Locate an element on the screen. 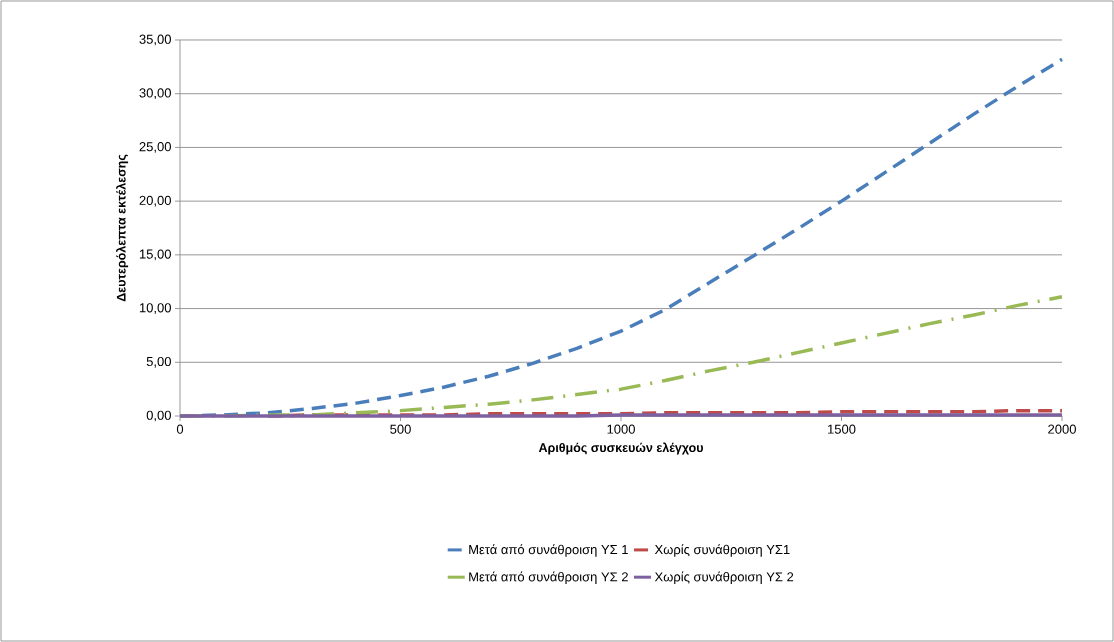 The width and height of the screenshot is (1114, 642). x-axis-title: Αριθμός συσκευών ελέγχου is located at coordinates (620, 448).